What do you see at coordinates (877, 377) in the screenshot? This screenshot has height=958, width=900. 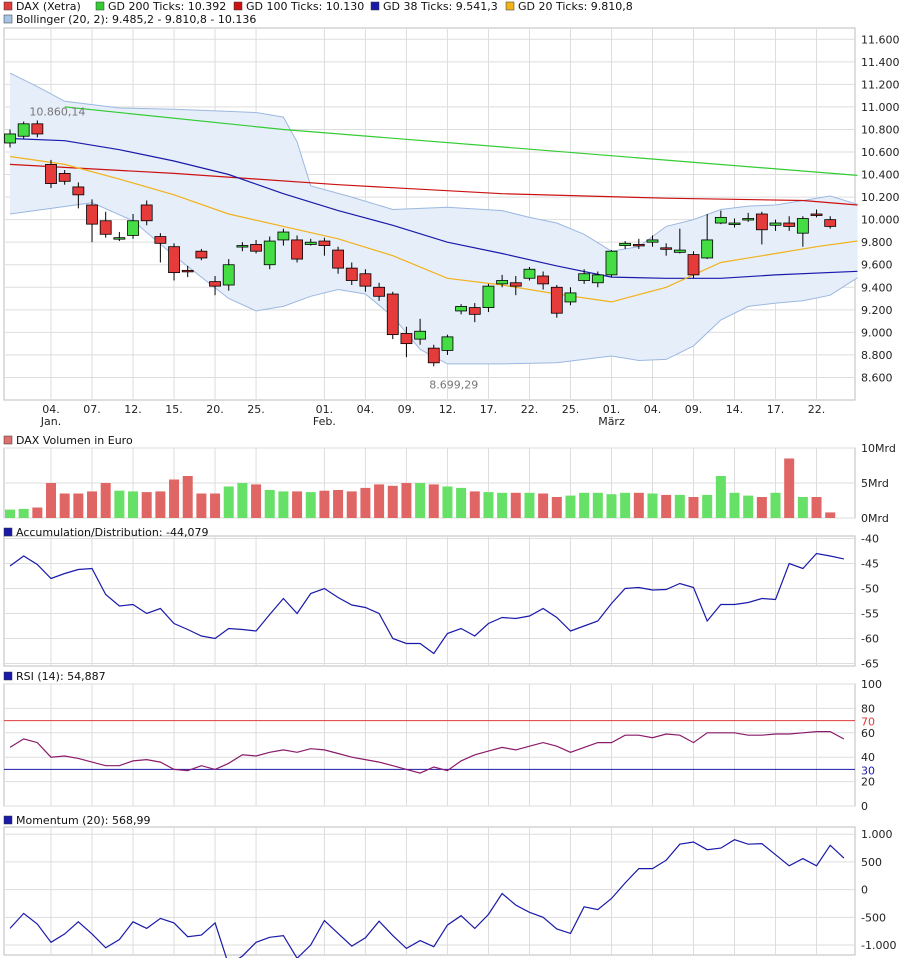 I see `y-tick-label: 8.600` at bounding box center [877, 377].